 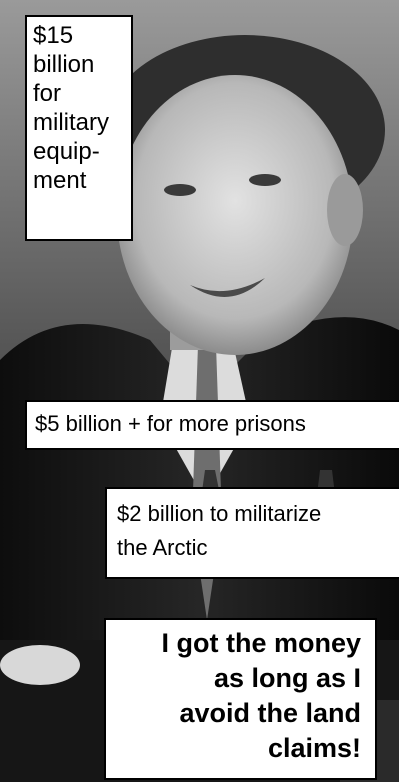 What do you see at coordinates (252, 533) in the screenshot?
I see `arctic-caption: $2 billion to militarize the Arctic` at bounding box center [252, 533].